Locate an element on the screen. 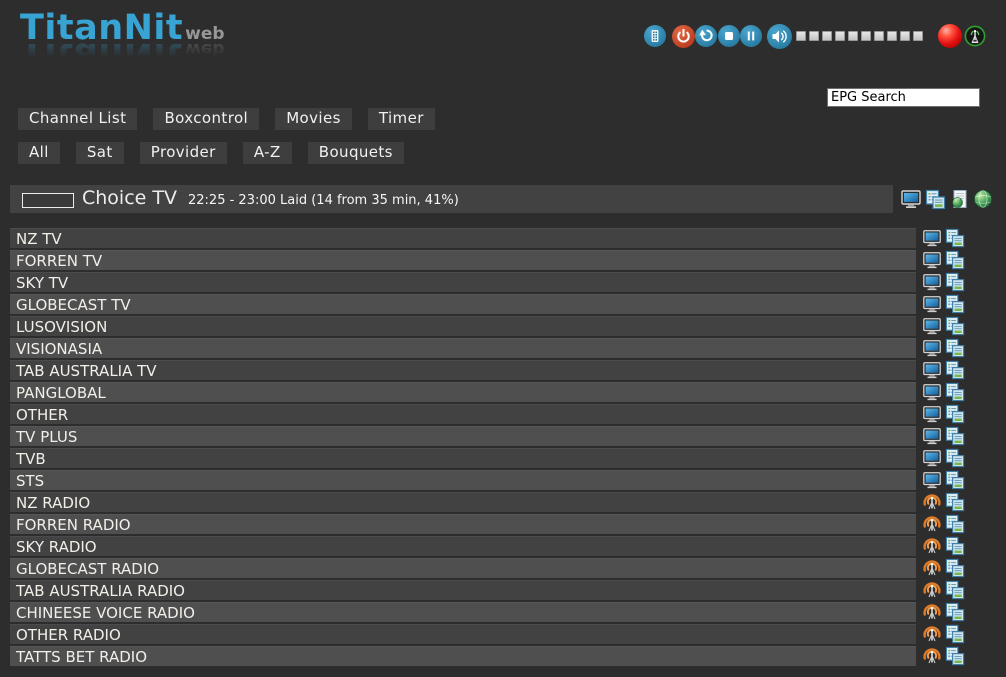 This screenshot has width=1006, height=677. channel-row: SKY TV is located at coordinates (487, 282).